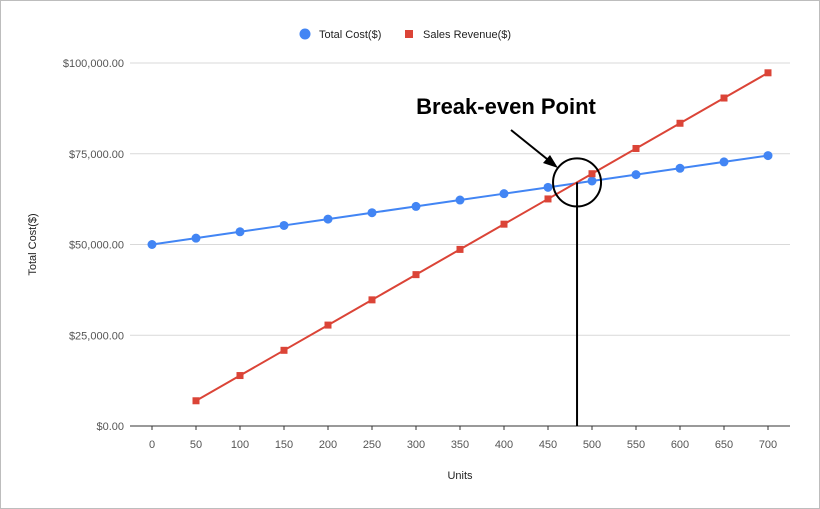 This screenshot has width=820, height=509. Describe the element at coordinates (240, 445) in the screenshot. I see `x-tick-label: 100` at that location.